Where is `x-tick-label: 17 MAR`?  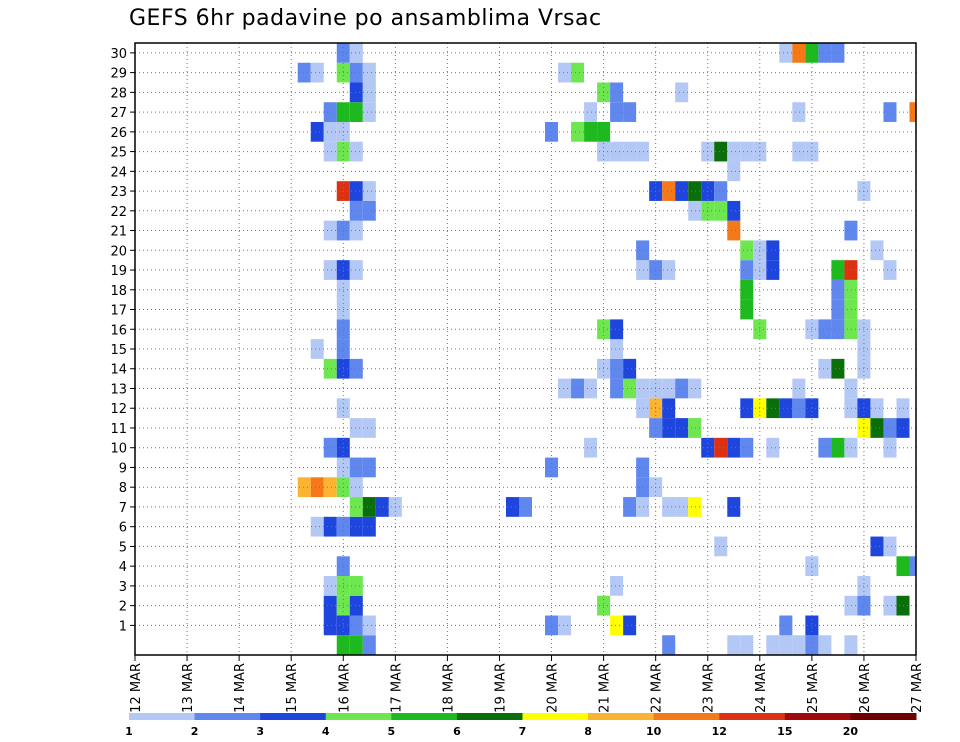
x-tick-label: 17 MAR is located at coordinates (396, 688).